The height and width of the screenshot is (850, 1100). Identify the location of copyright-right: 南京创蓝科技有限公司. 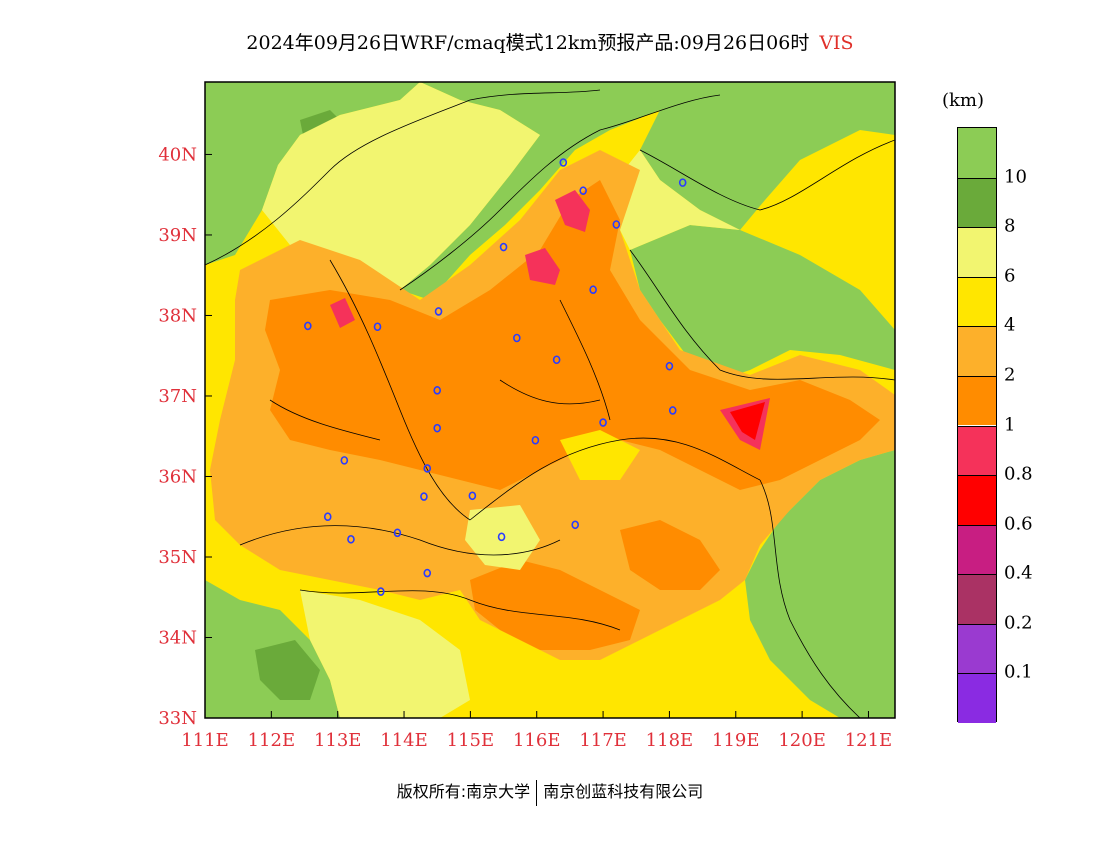
(623, 791).